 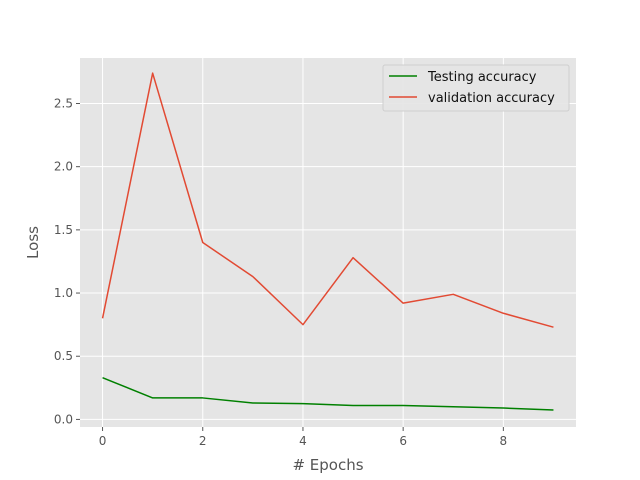 I want to click on y-tick-label: 1.5, so click(x=63, y=230).